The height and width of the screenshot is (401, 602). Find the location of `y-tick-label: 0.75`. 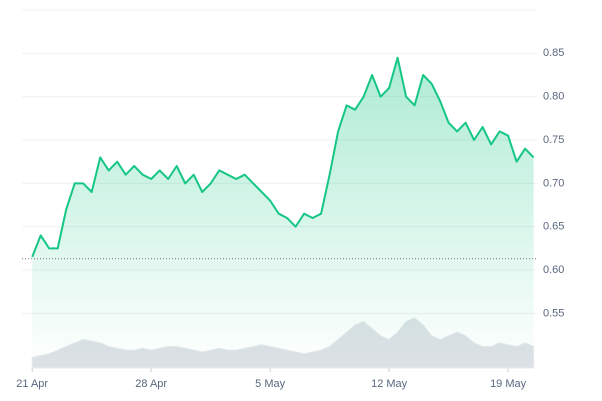

y-tick-label: 0.75 is located at coordinates (553, 140).